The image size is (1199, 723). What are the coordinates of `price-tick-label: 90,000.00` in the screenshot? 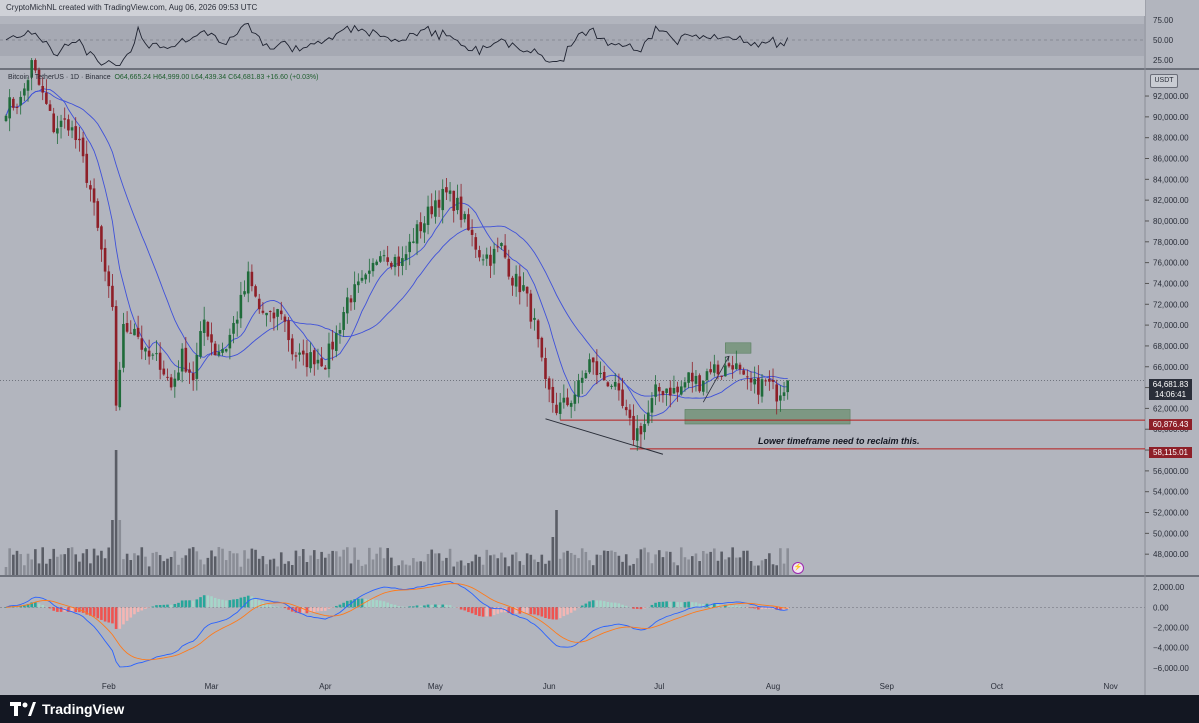 It's located at (1171, 117).